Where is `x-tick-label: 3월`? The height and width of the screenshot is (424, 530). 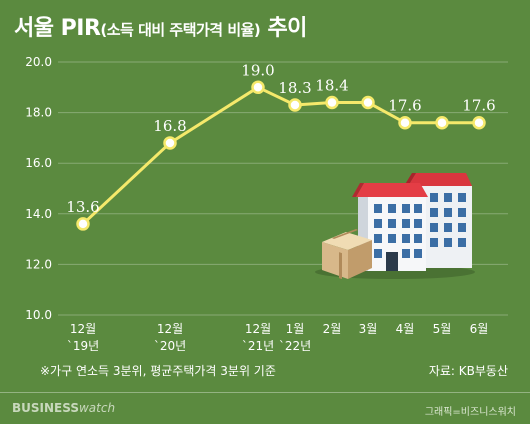 x-tick-label: 3월 is located at coordinates (368, 329).